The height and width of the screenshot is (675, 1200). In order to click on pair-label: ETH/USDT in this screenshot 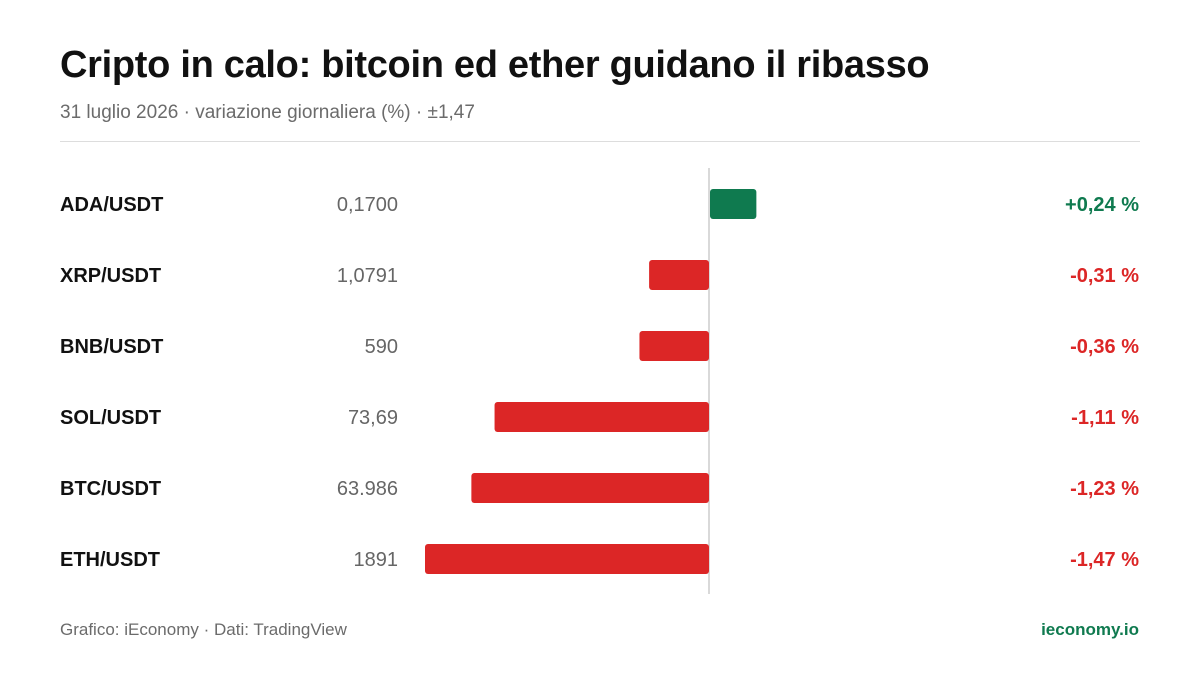, I will do `click(110, 560)`.